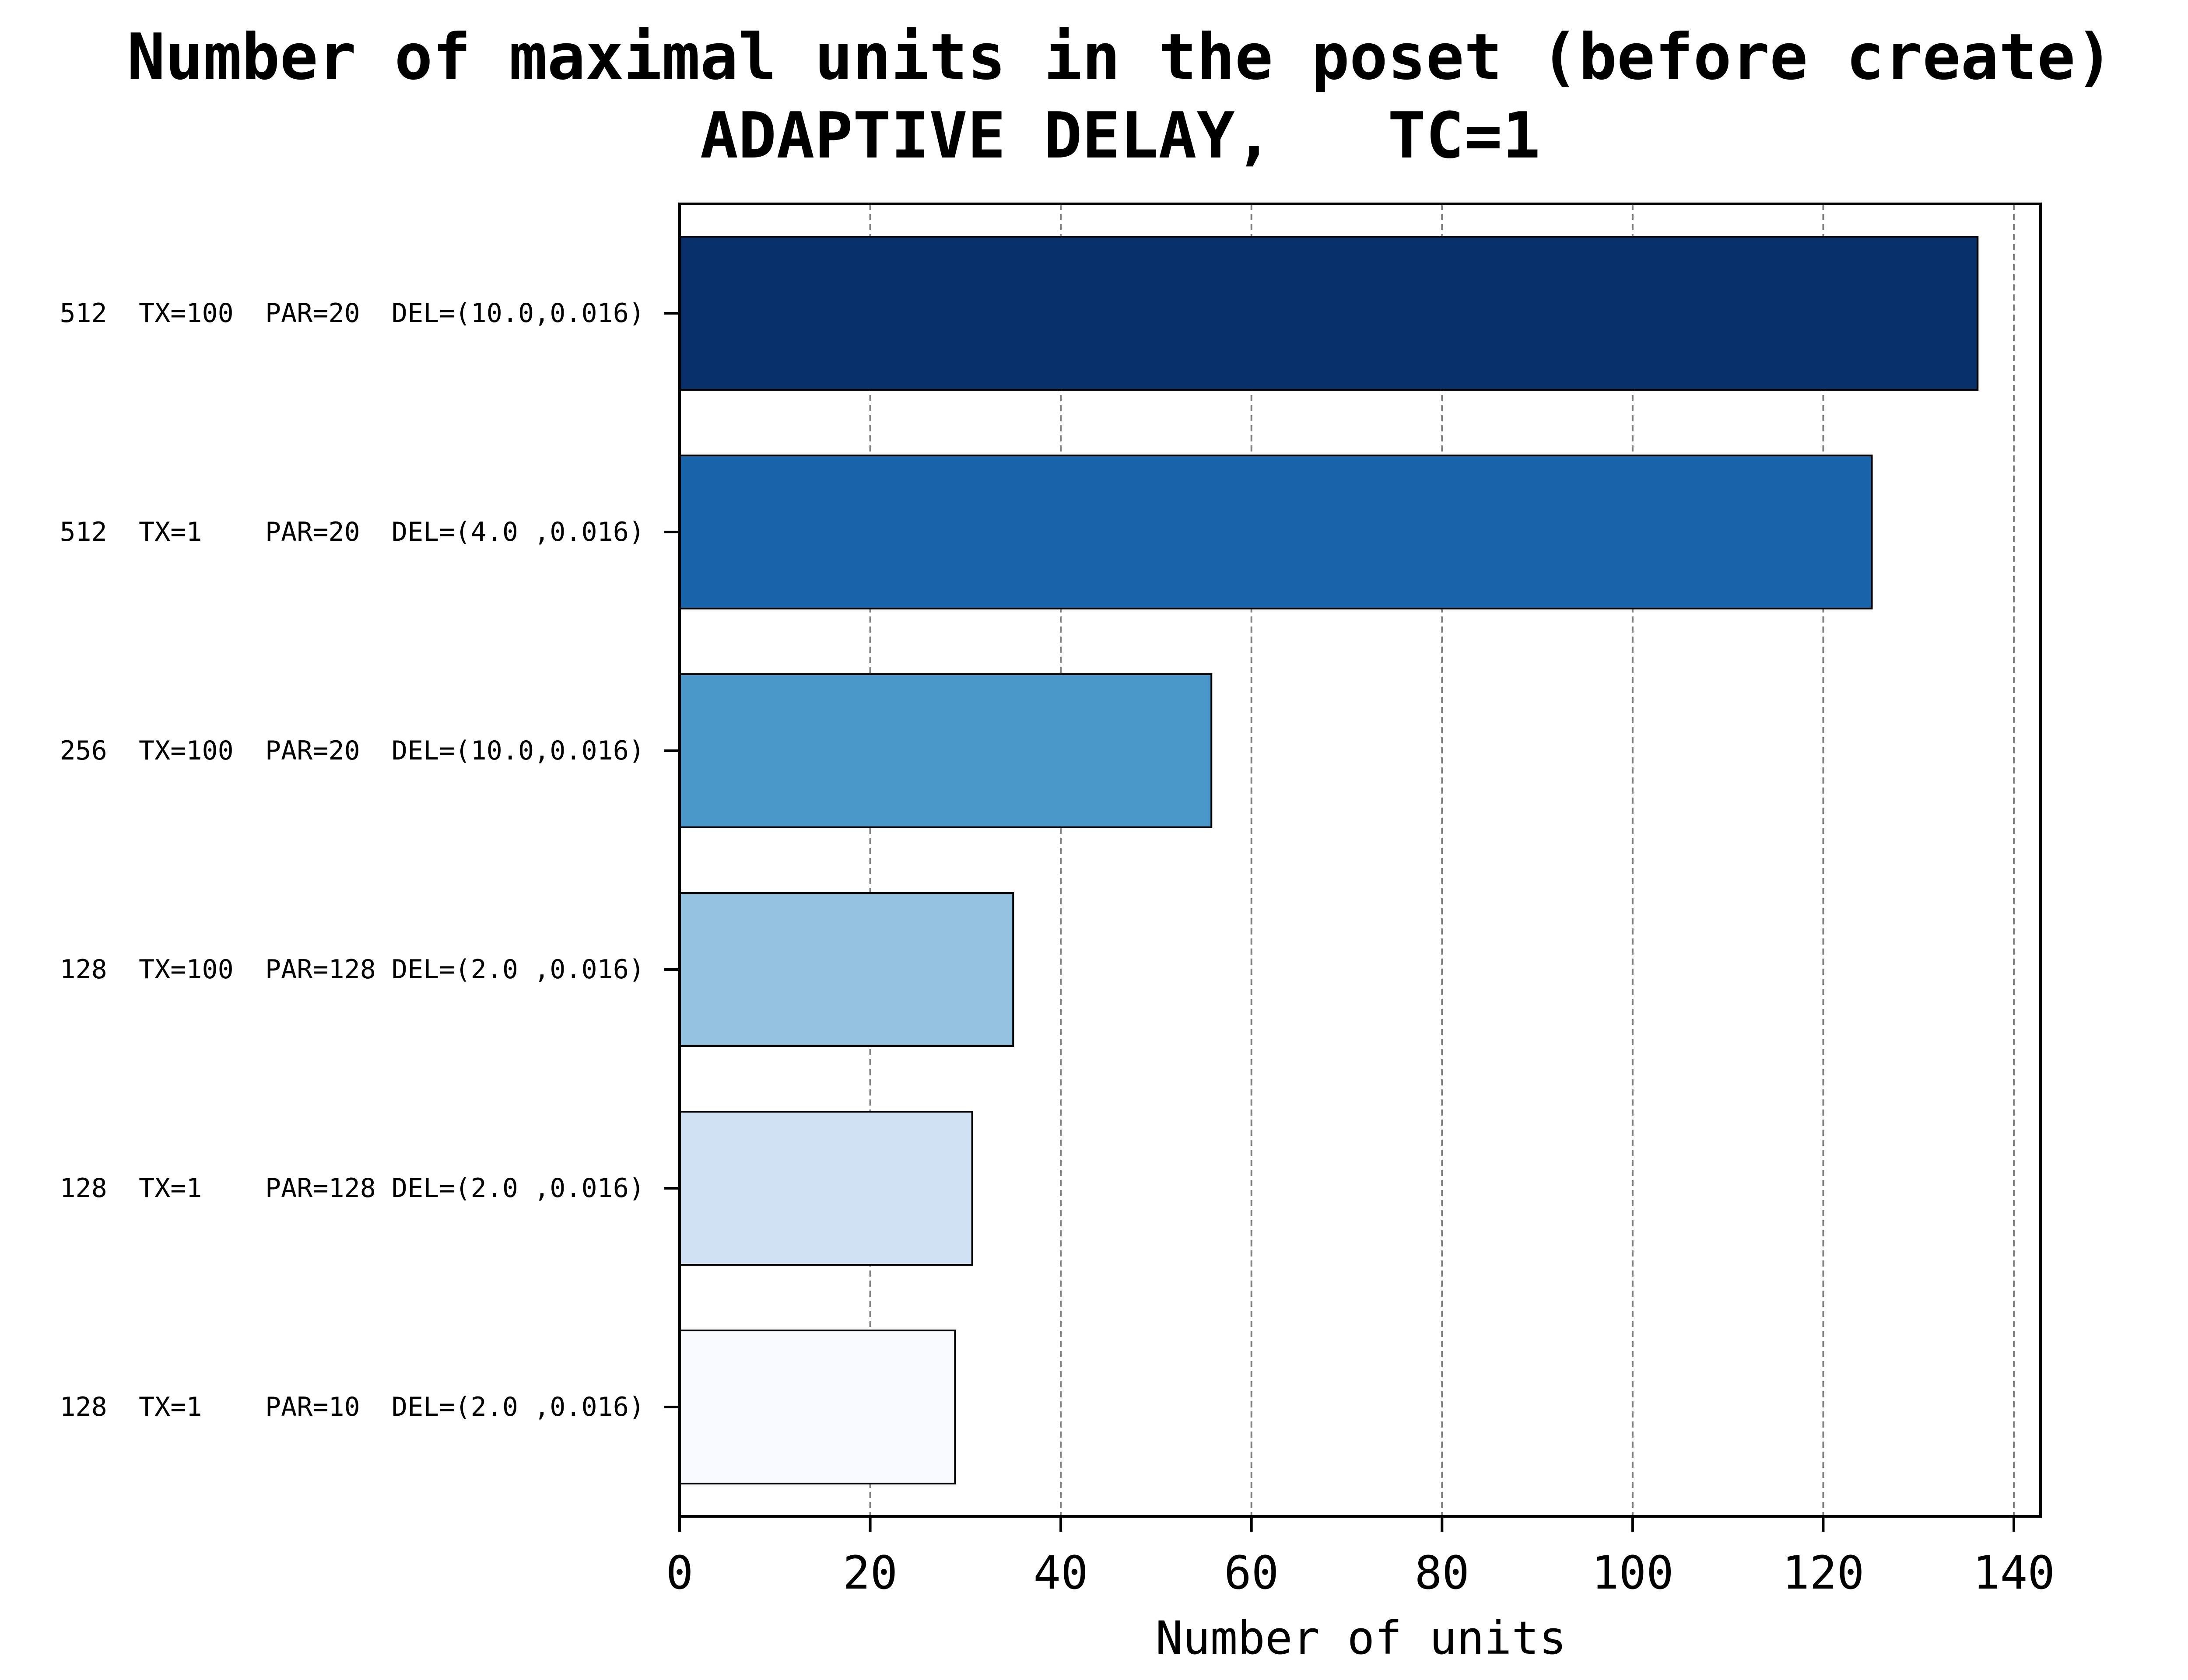  Describe the element at coordinates (2014, 1573) in the screenshot. I see `x-tick-label: 140` at that location.